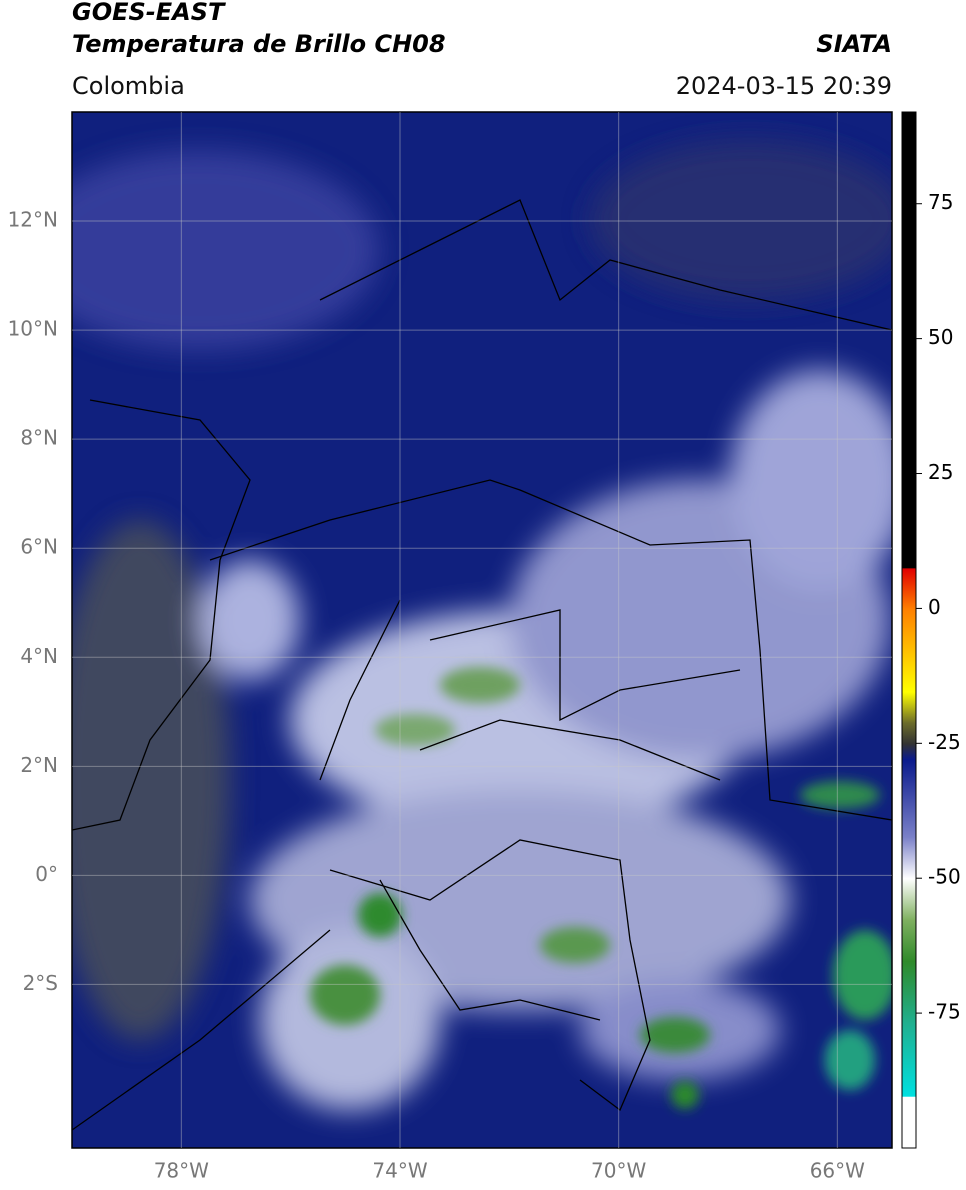 The width and height of the screenshot is (966, 1190). What do you see at coordinates (934, 607) in the screenshot?
I see `colorbar-tick-label: 0` at bounding box center [934, 607].